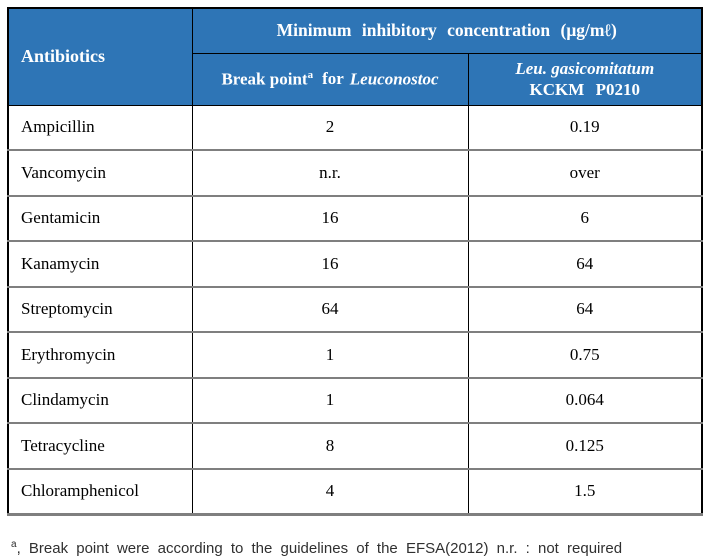 This screenshot has width=708, height=557. I want to click on table-row: Vancomycin n.r. over, so click(355, 173).